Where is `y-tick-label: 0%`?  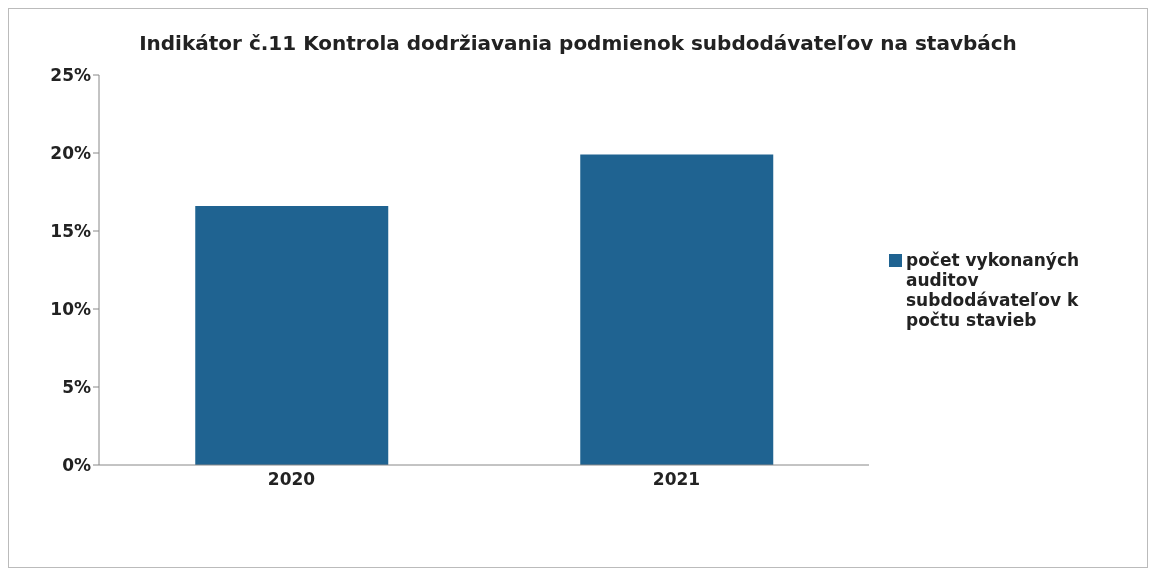
y-tick-label: 0% is located at coordinates (76, 465).